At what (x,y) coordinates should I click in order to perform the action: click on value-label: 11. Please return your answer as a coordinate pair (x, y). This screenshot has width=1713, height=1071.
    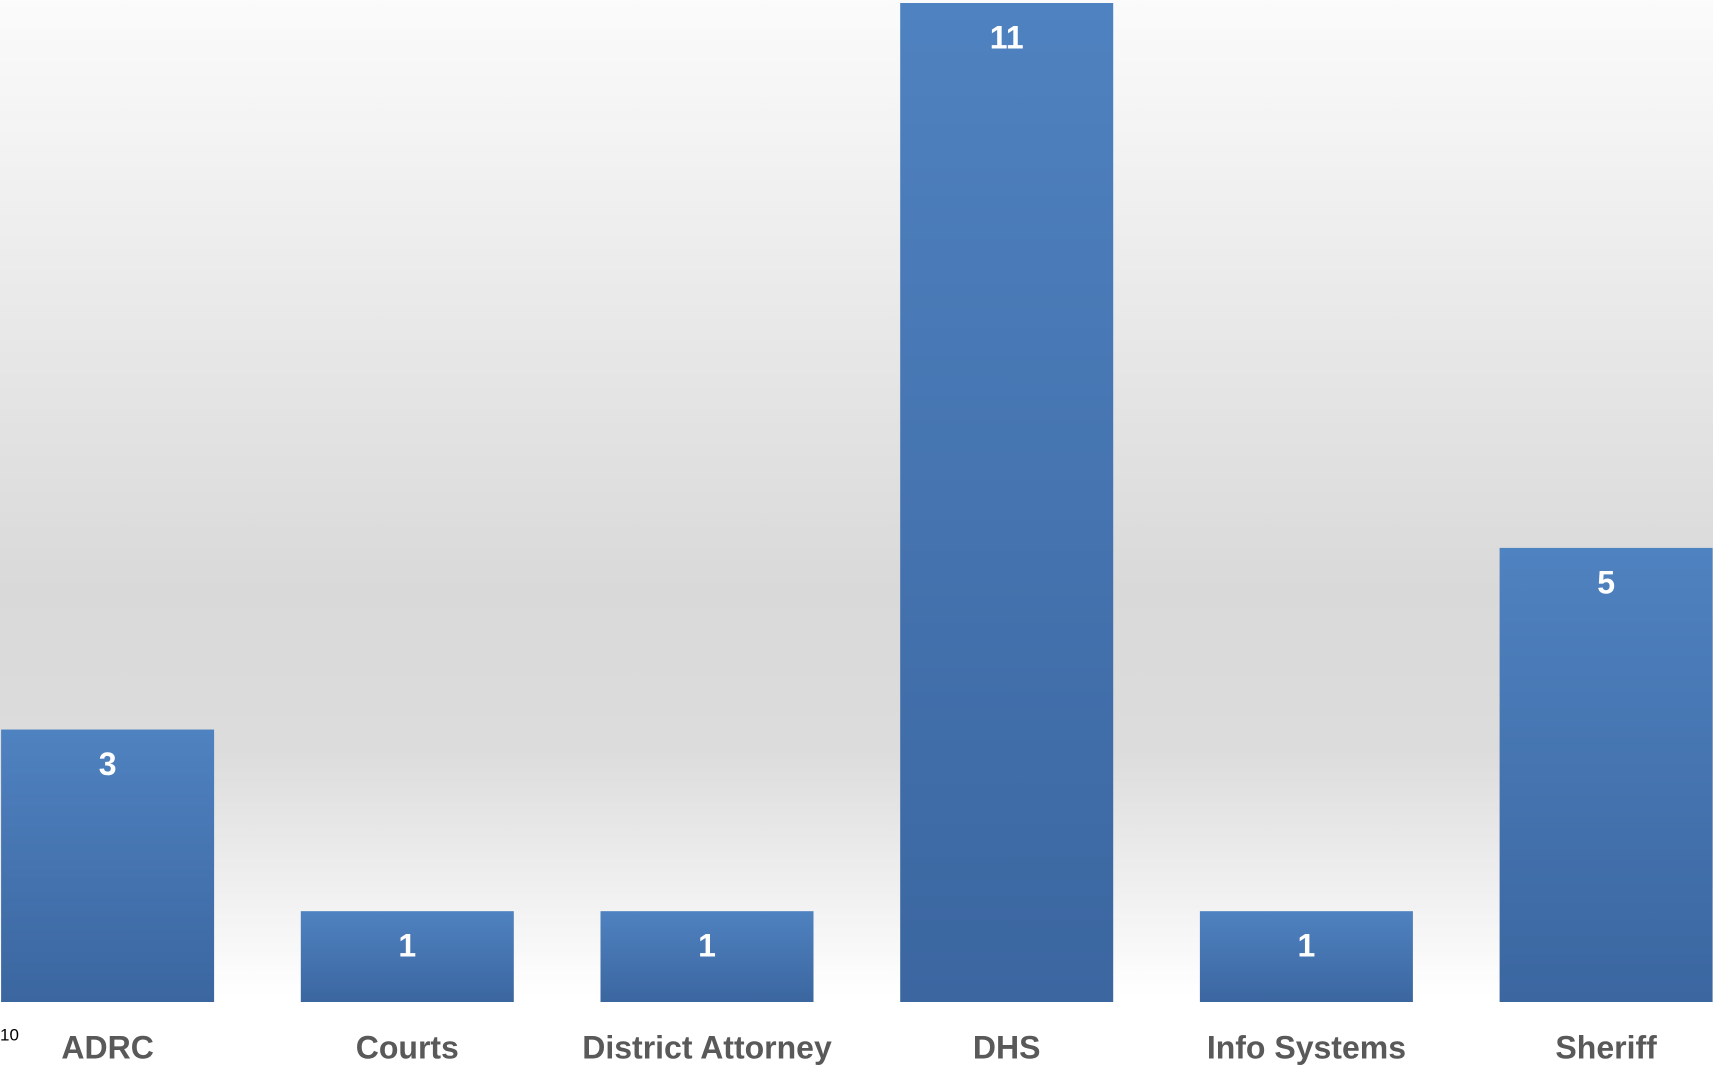
    Looking at the image, I should click on (1007, 37).